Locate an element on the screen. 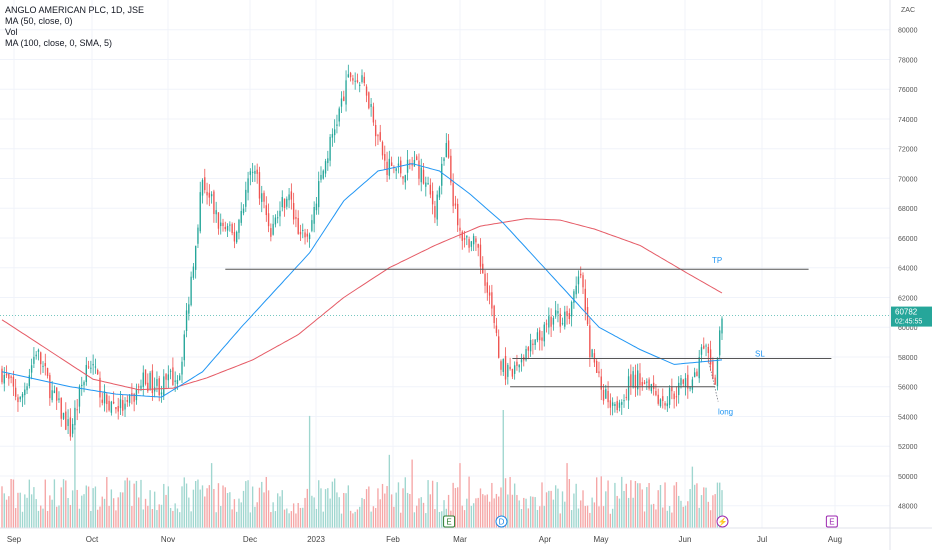  event-marker: D is located at coordinates (501, 521).